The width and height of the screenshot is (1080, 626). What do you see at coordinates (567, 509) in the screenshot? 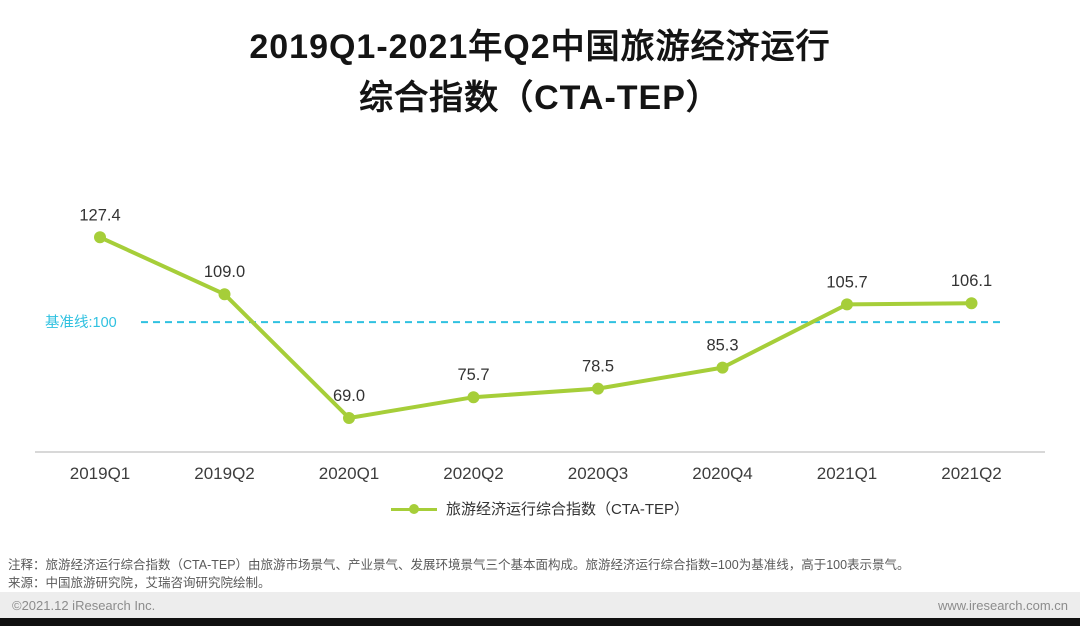
I see `legend-label: 旅游经济运行综合指数（CTA-TEP）` at bounding box center [567, 509].